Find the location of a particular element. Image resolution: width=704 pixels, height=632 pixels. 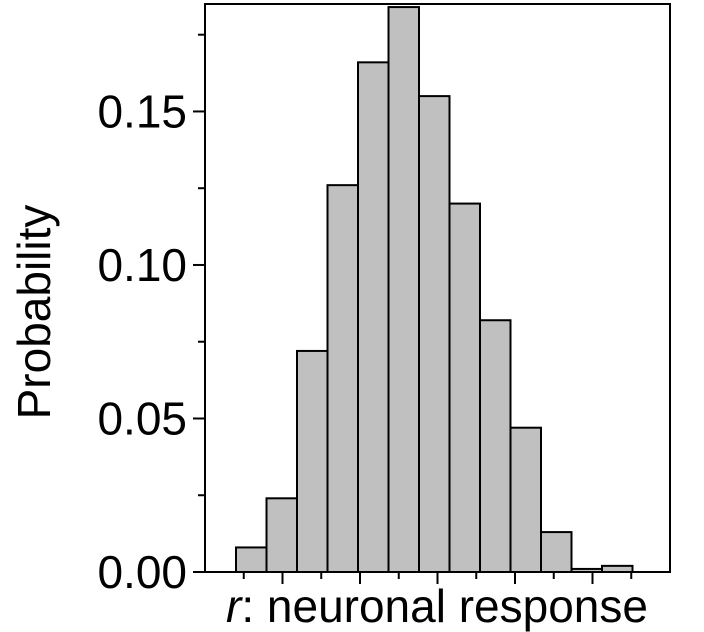

x-axis-label: r: neuronal response is located at coordinates (437, 606).